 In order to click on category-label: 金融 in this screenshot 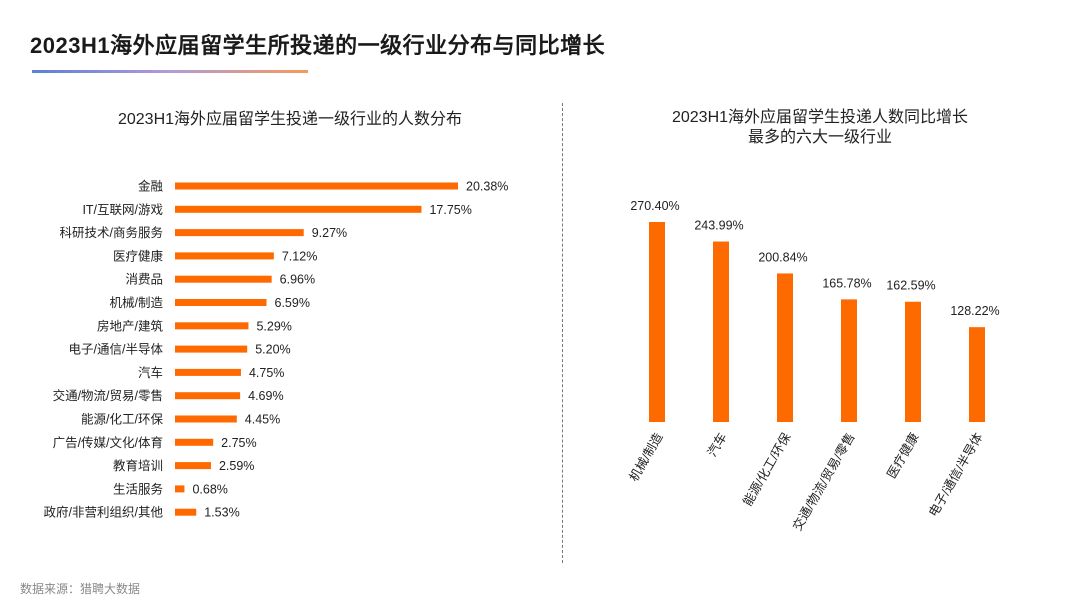, I will do `click(151, 186)`.